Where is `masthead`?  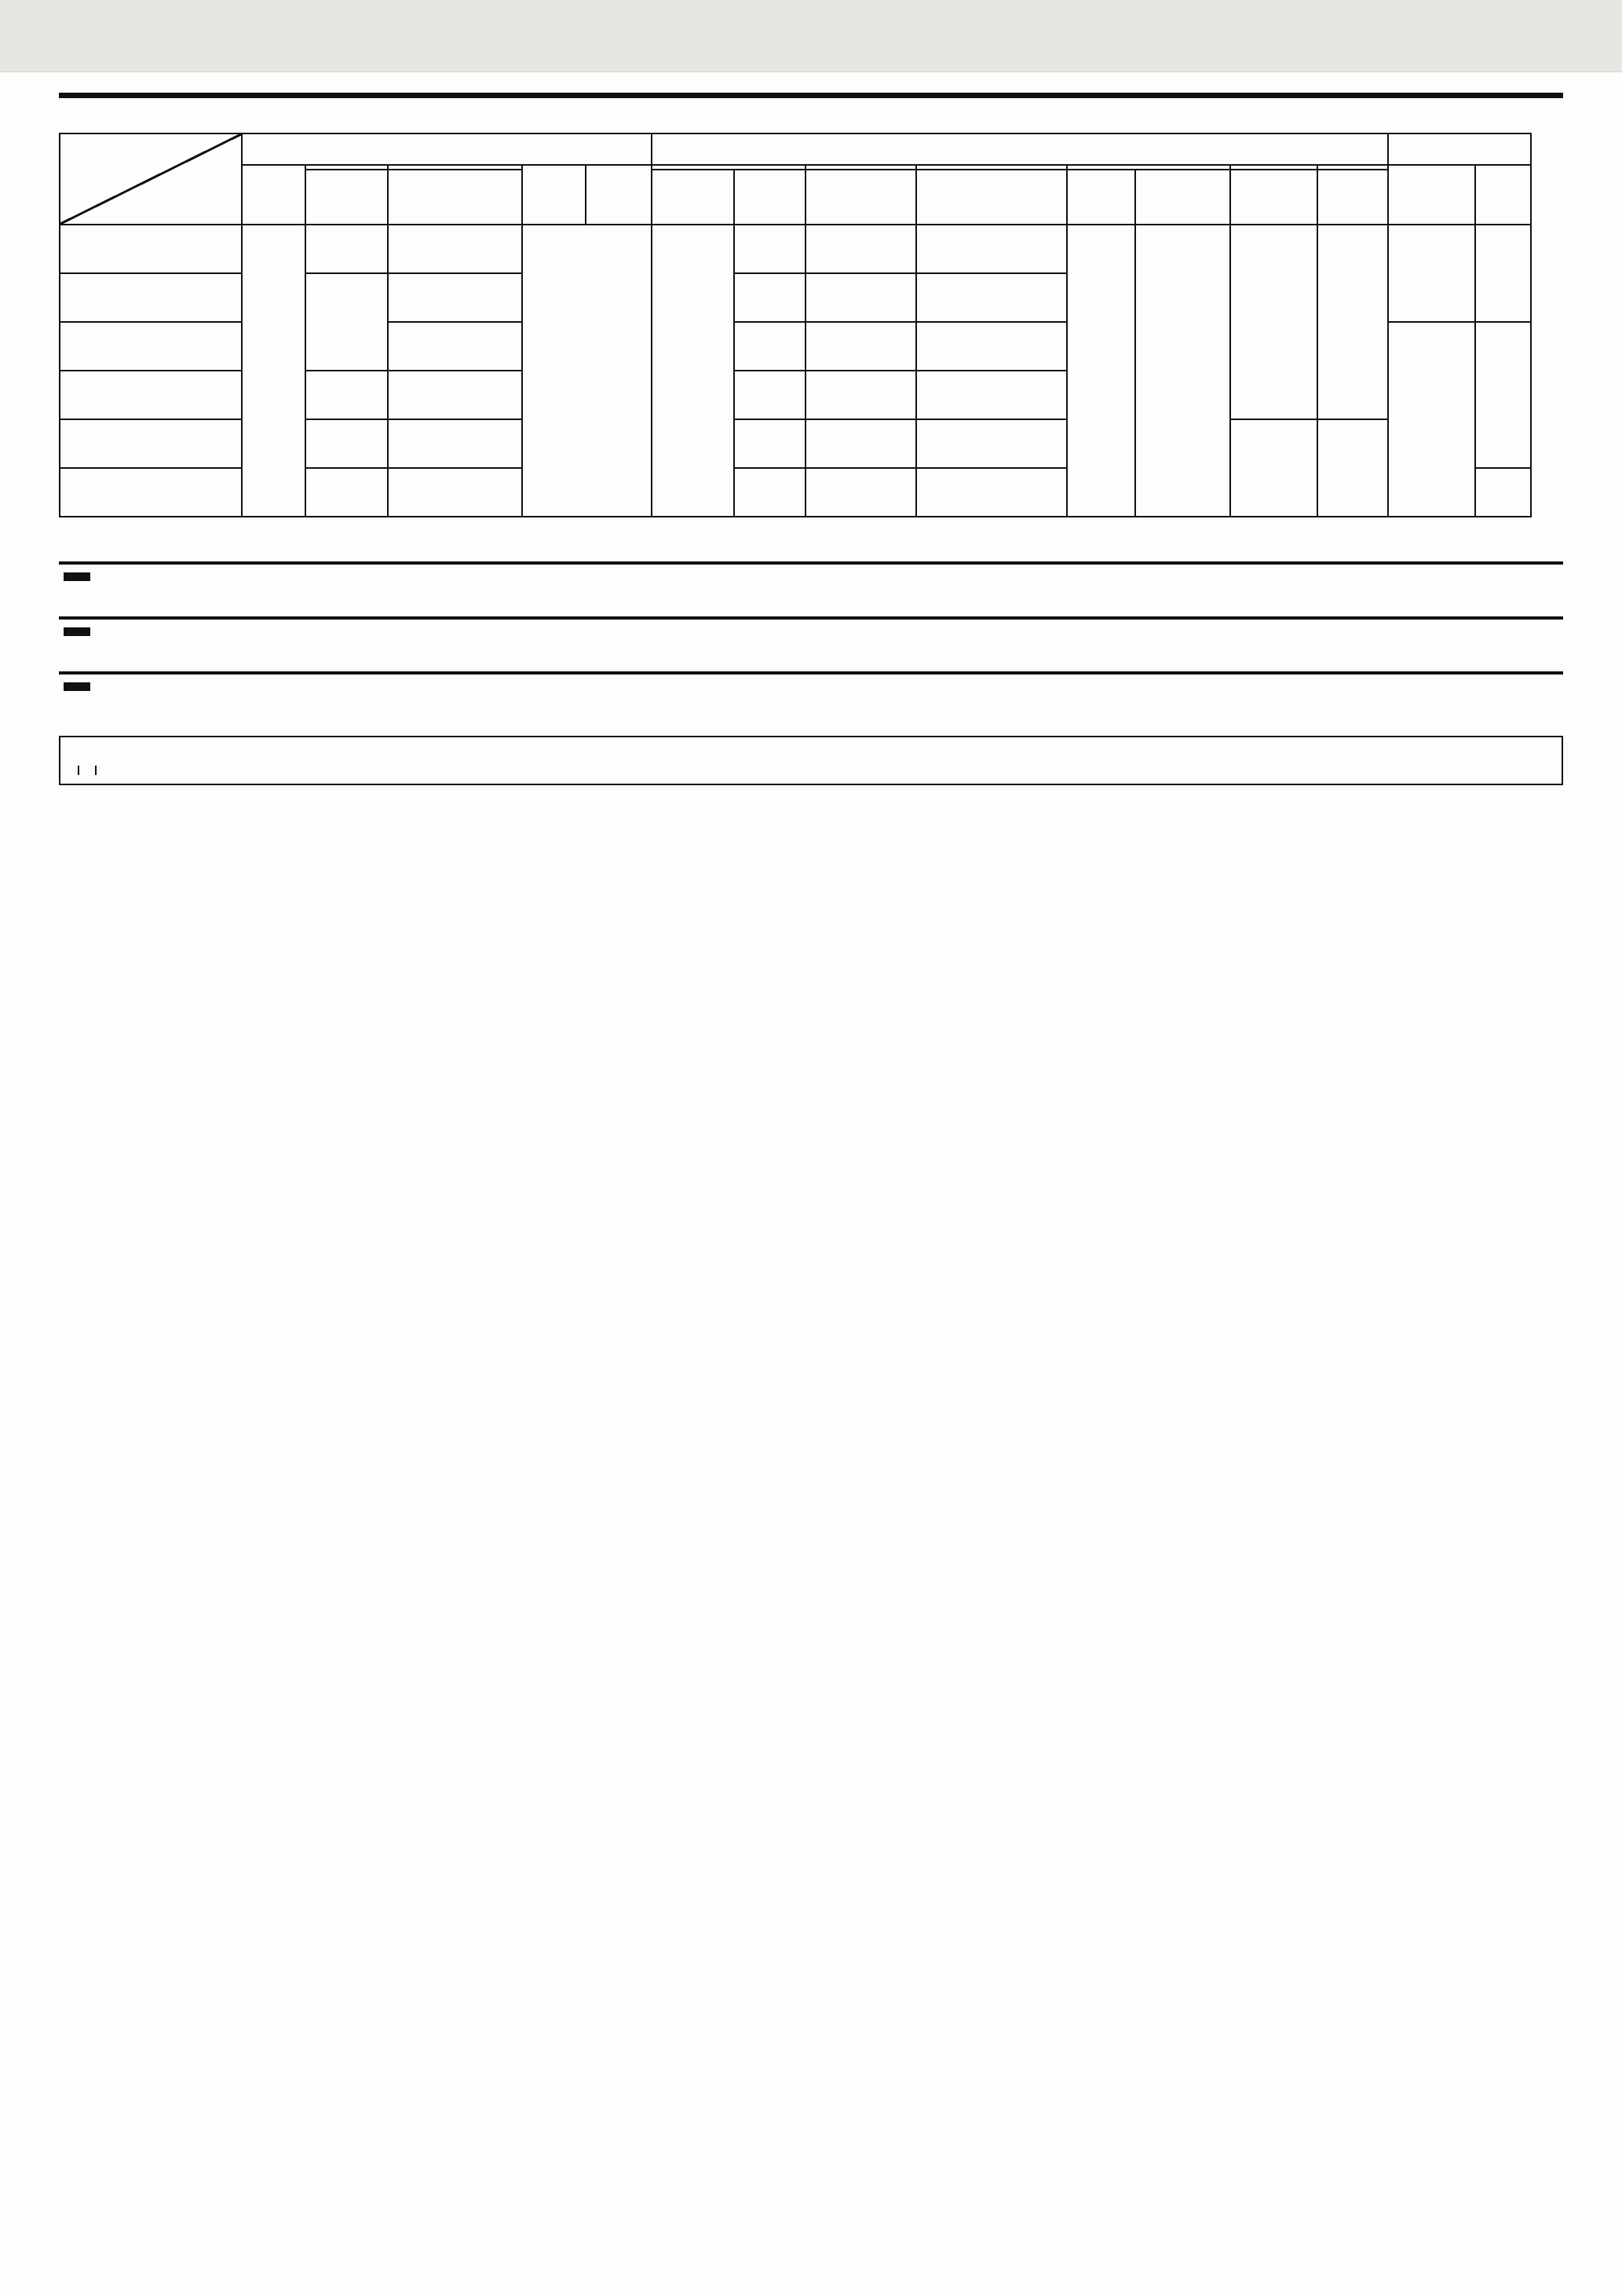 masthead is located at coordinates (811, 105).